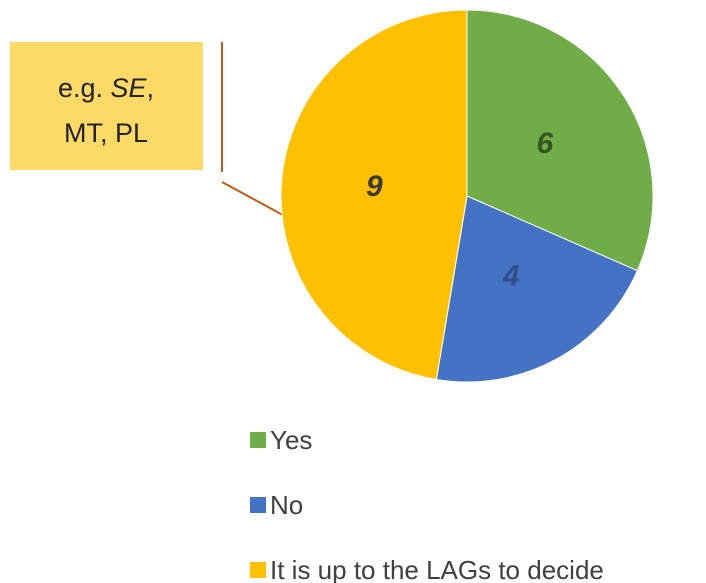 The image size is (706, 583). Describe the element at coordinates (545, 143) in the screenshot. I see `data-label: 6` at that location.